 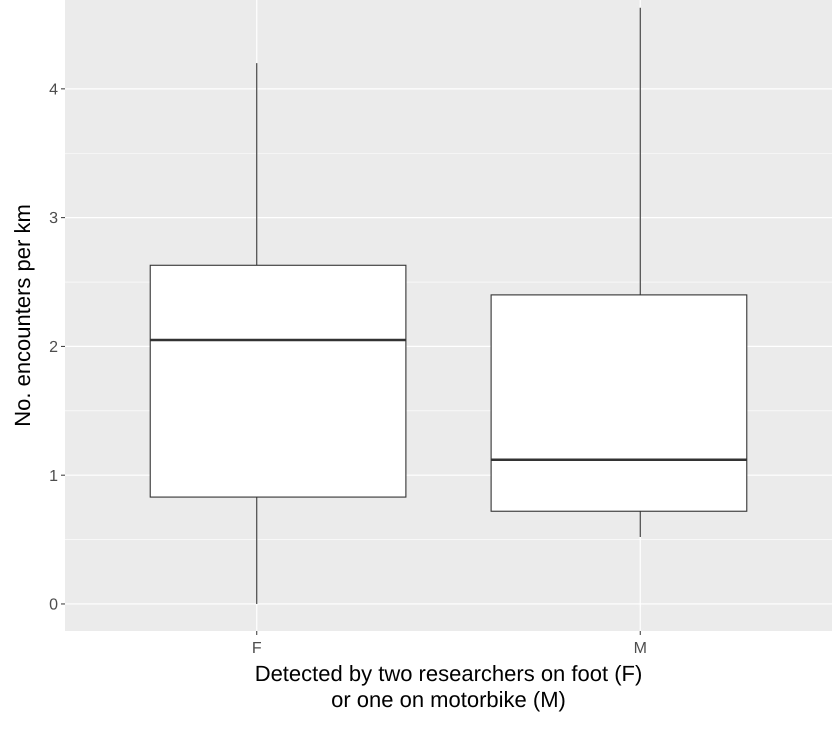 I want to click on y-tick-label: 0, so click(x=53, y=605).